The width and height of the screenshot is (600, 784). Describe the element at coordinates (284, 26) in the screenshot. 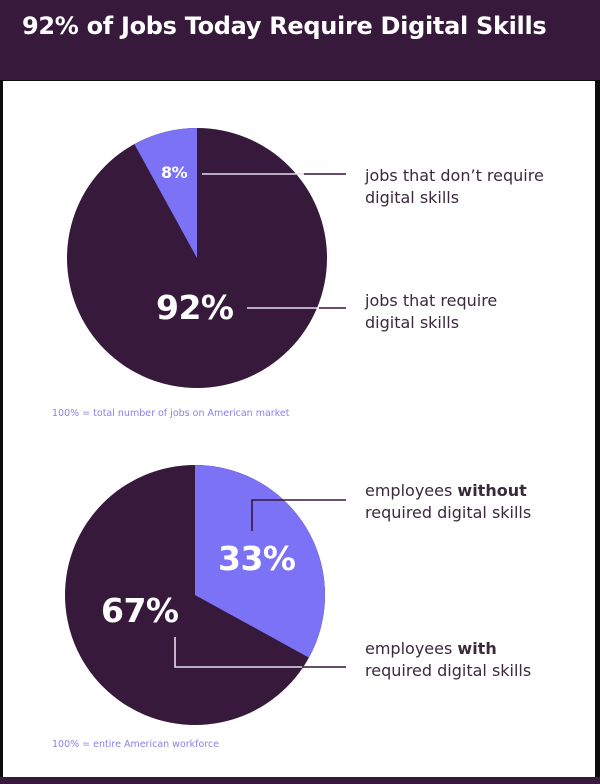

I see `page-title: 92% of Jobs Today Require Digital Skills` at that location.